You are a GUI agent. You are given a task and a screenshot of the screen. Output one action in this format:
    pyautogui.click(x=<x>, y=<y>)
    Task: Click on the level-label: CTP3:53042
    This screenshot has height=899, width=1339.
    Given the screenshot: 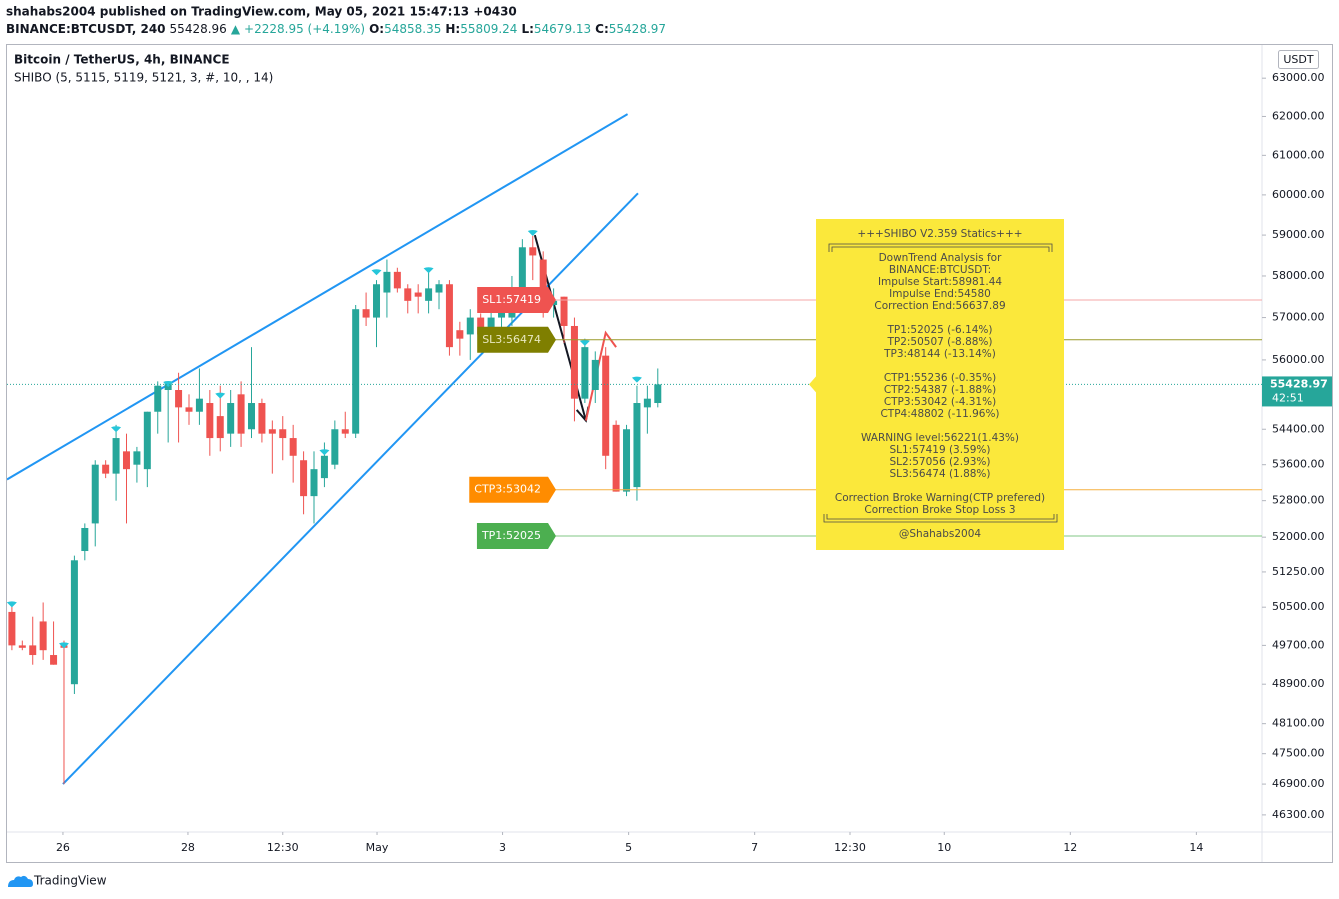 What is the action you would take?
    pyautogui.click(x=512, y=489)
    